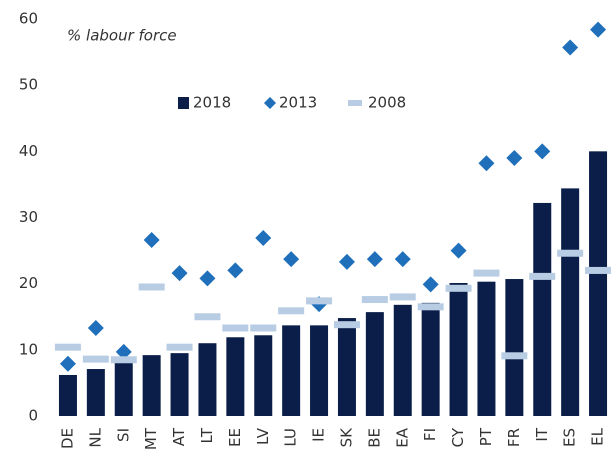 The image size is (615, 453). Describe the element at coordinates (542, 434) in the screenshot. I see `x-tick-label: IT` at that location.